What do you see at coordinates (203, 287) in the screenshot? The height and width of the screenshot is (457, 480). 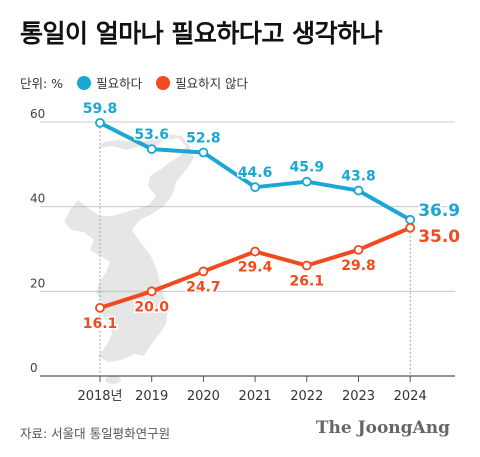 I see `data-label: 24.7` at bounding box center [203, 287].